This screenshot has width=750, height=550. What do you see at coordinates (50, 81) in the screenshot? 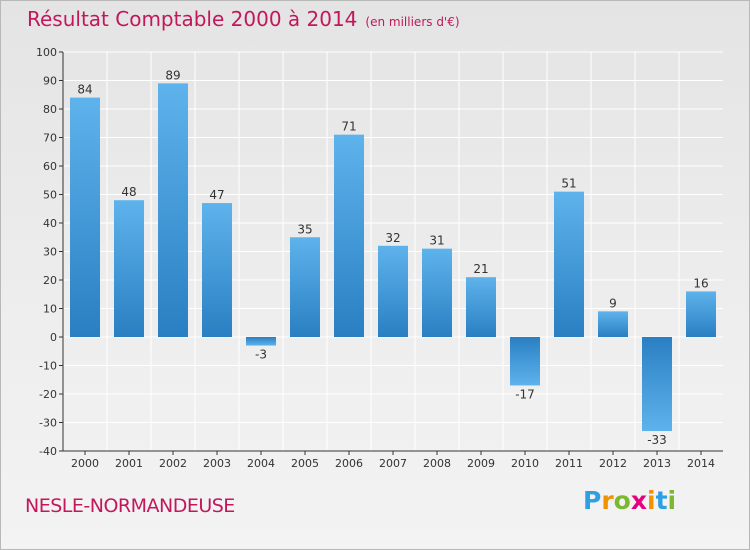
I see `y-tick-label: 90` at bounding box center [50, 81].